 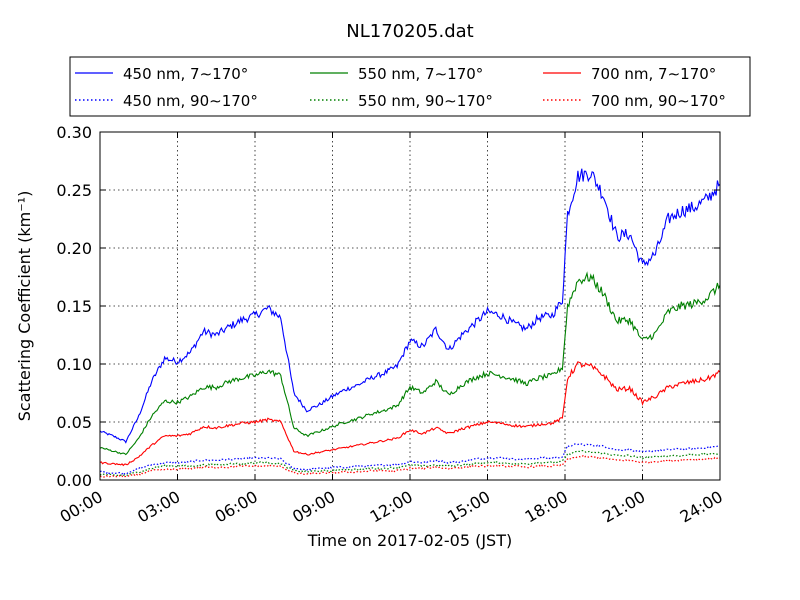 I want to click on legend-entry-4: 700 nm, 7∼170°, so click(x=653, y=74).